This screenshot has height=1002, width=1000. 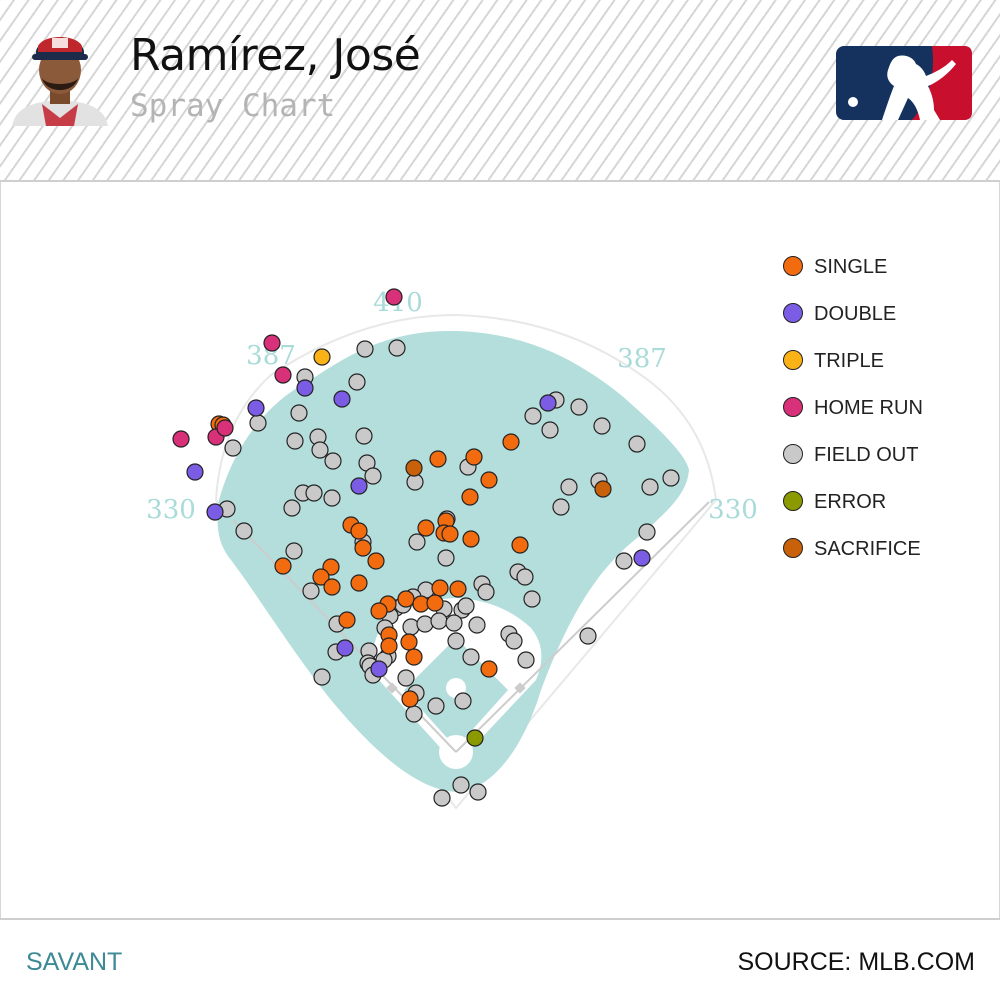 What do you see at coordinates (849, 361) in the screenshot?
I see `legend-label-triple: TRIPLE` at bounding box center [849, 361].